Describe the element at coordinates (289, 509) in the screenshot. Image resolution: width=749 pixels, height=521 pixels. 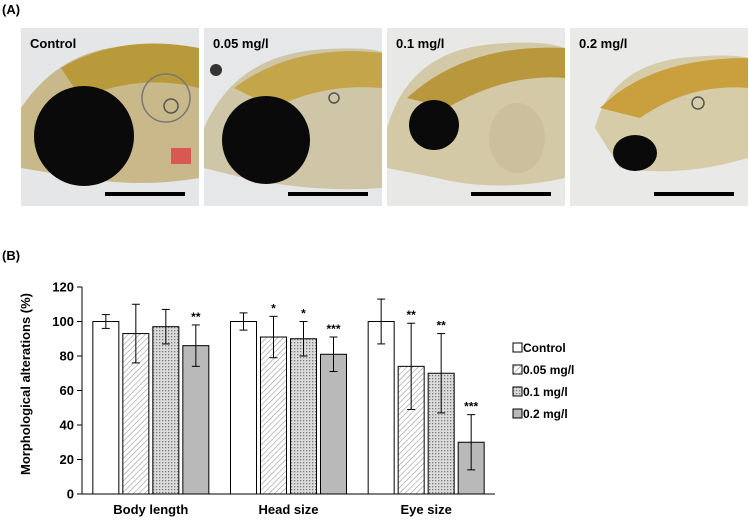
I see `x-category-label: Head size` at that location.